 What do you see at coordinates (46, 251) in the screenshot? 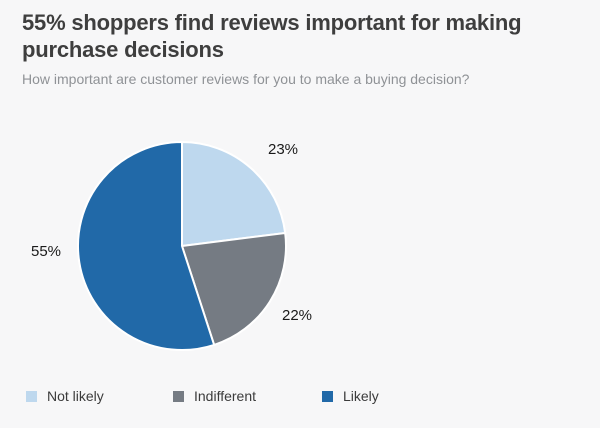
I see `pie-data-label-likely: 55%` at bounding box center [46, 251].